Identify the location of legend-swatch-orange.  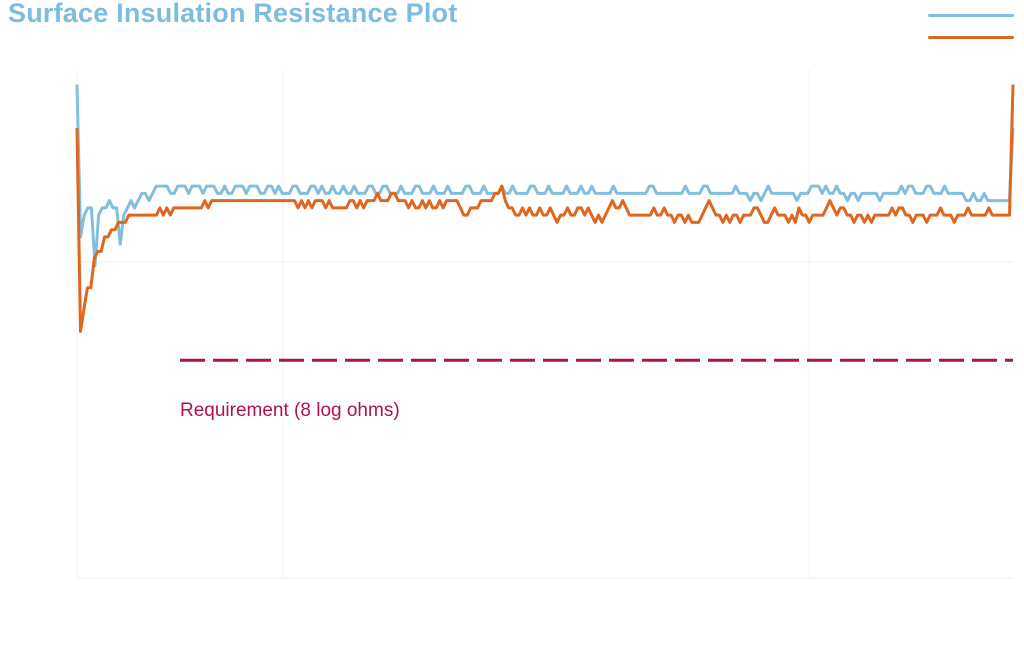
(971, 37).